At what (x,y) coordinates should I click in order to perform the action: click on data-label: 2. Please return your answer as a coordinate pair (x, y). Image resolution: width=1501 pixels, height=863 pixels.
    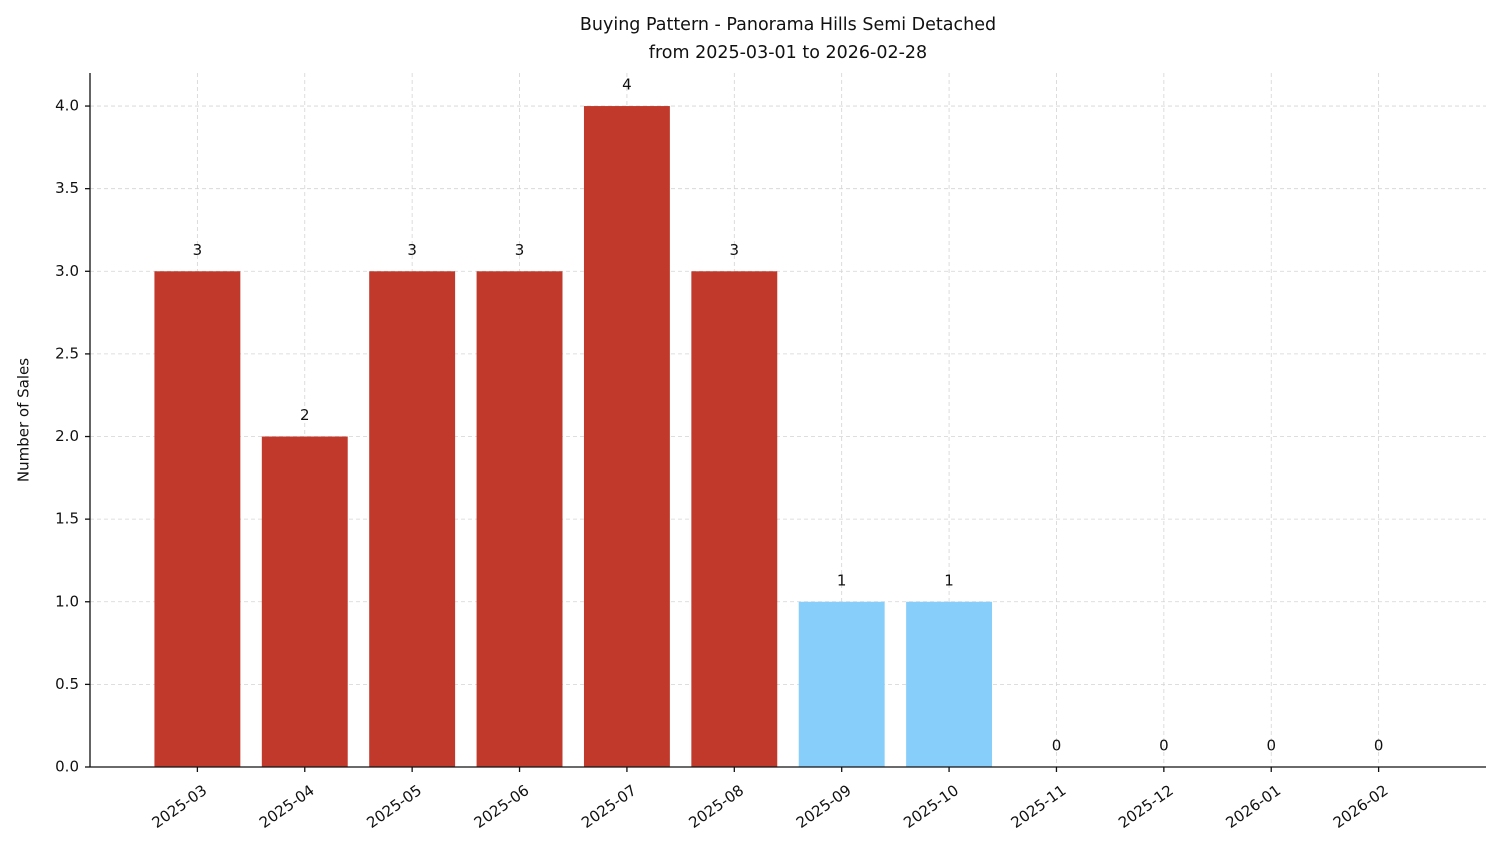
    Looking at the image, I should click on (305, 415).